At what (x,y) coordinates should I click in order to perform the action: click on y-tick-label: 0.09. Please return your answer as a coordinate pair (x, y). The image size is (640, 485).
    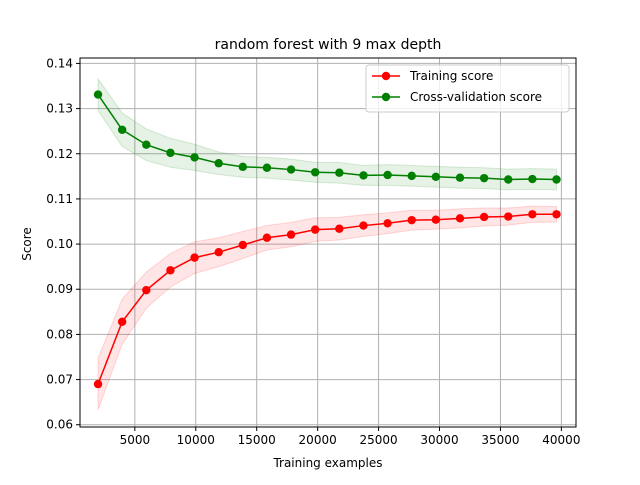
    Looking at the image, I should click on (59, 289).